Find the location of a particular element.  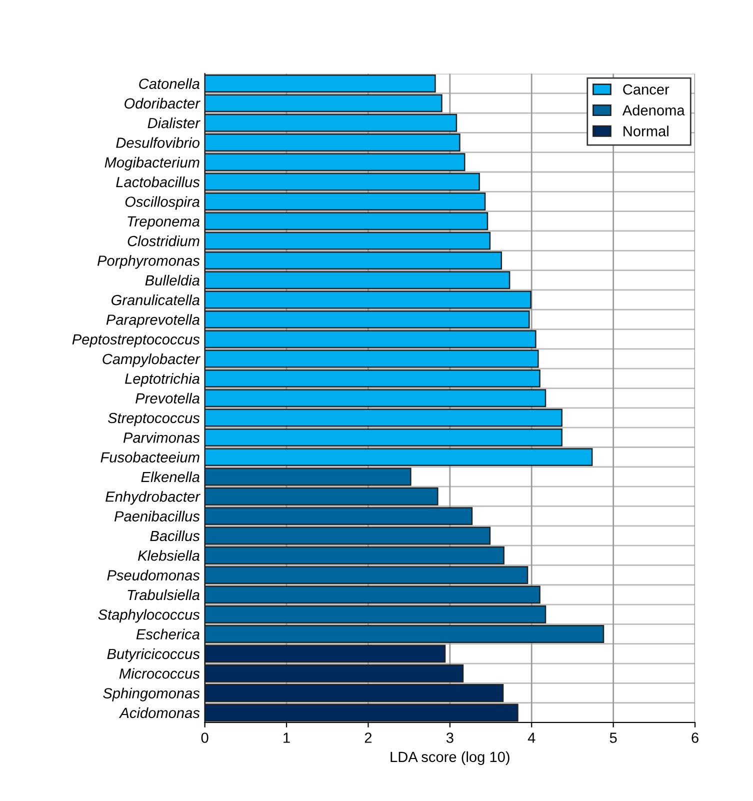

y-tick-label: Pseudomonas is located at coordinates (153, 575).